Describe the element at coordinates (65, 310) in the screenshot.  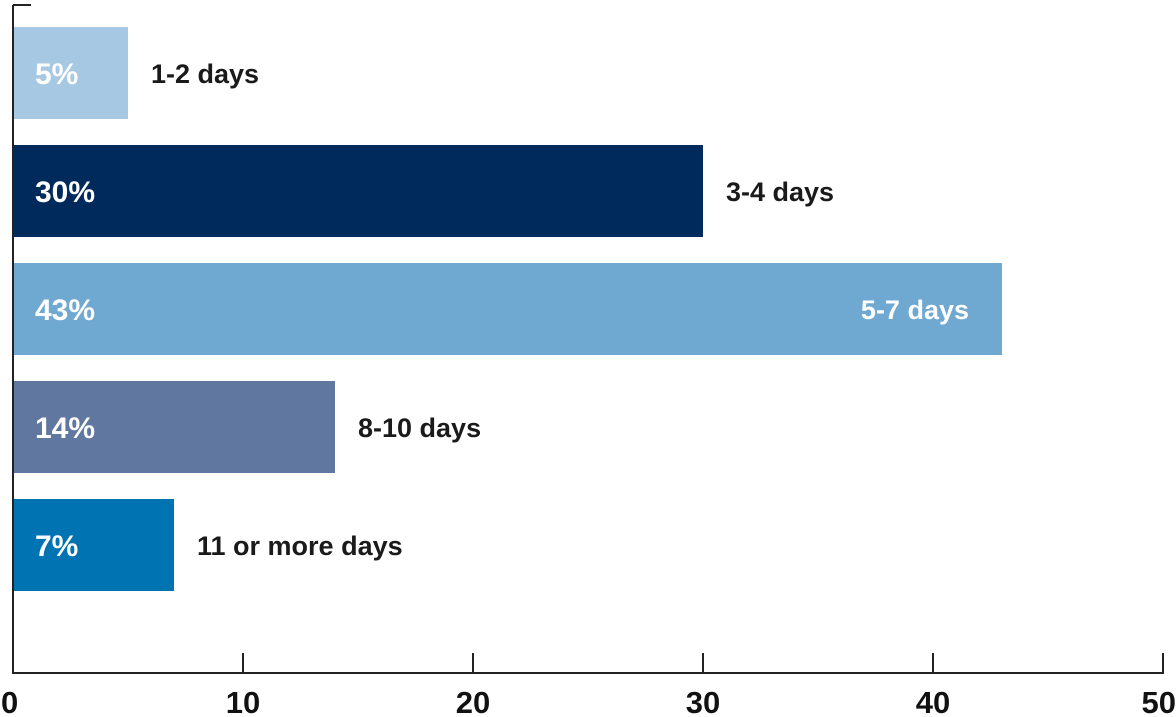
I see `bar-value-label: 43%` at that location.